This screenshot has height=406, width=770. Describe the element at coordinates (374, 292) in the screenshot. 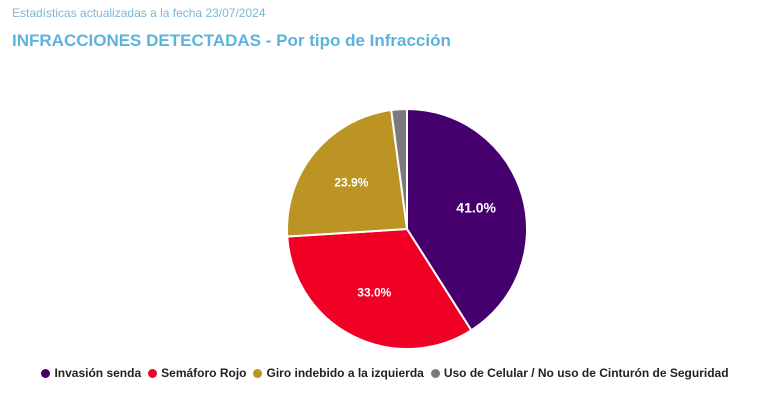

I see `pie-label-semaforo-rojo: 33.0%` at that location.